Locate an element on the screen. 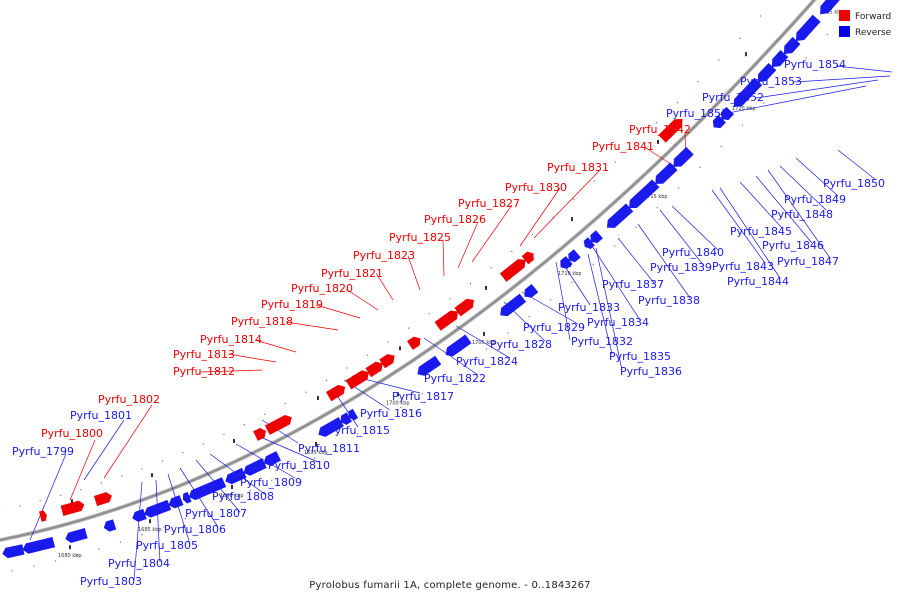  gene-label-pyrfu-1831: Pyrfu_1831 is located at coordinates (578, 167).